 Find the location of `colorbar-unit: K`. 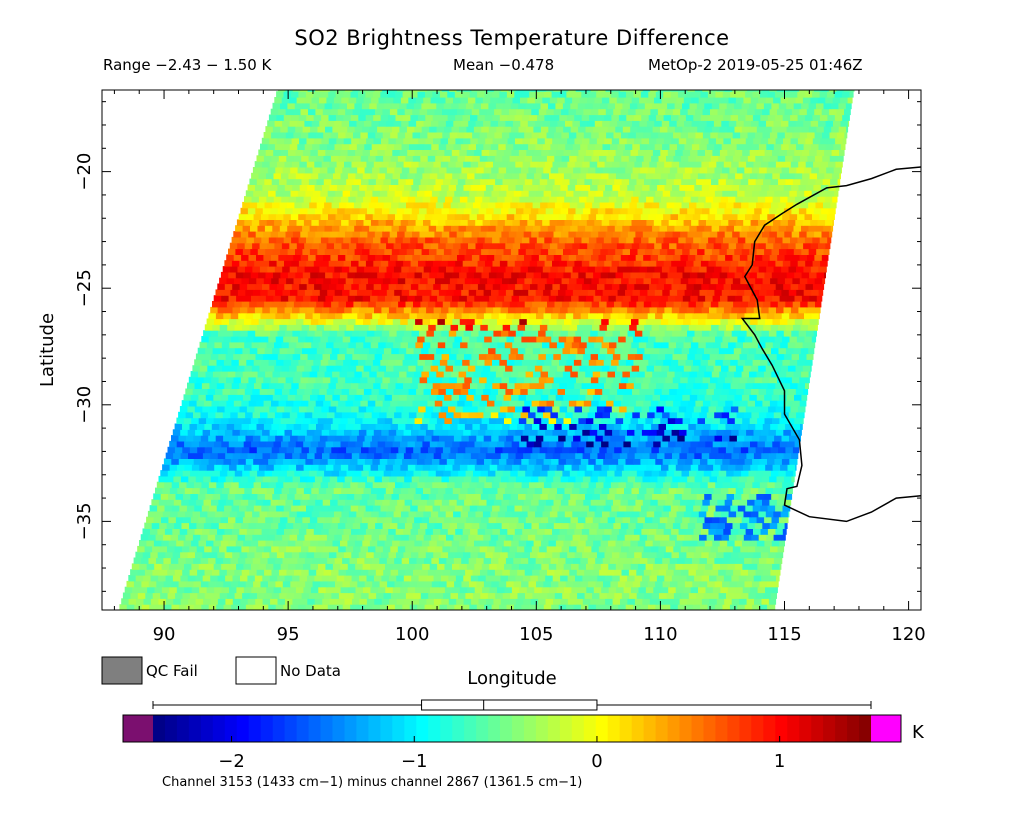

colorbar-unit: K is located at coordinates (918, 732).